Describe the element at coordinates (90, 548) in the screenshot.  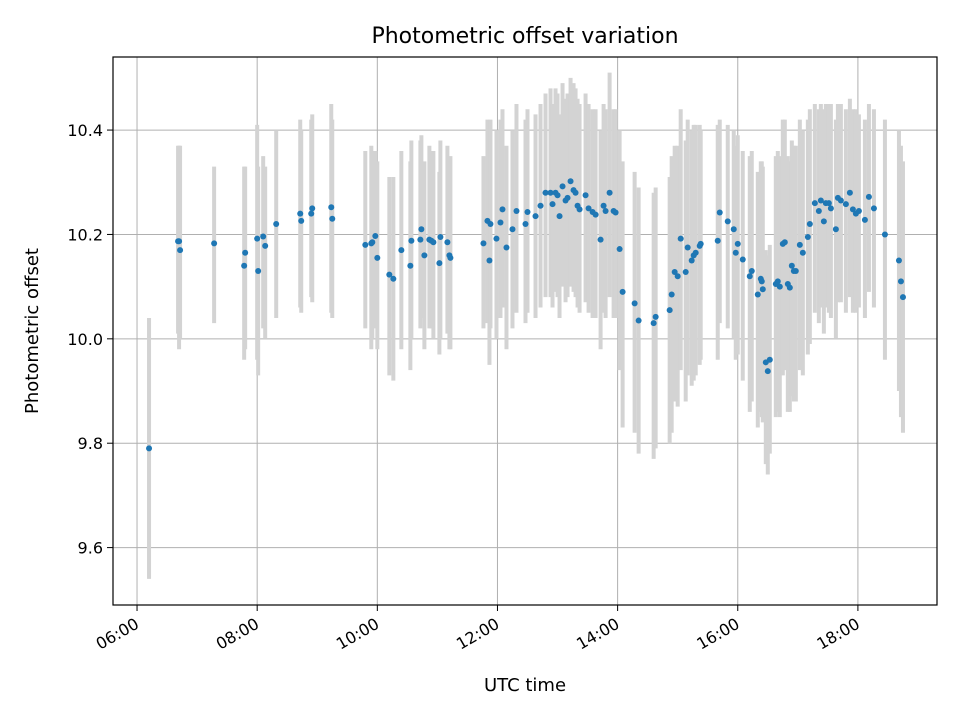
I see `y-tick-label: 9.6` at that location.